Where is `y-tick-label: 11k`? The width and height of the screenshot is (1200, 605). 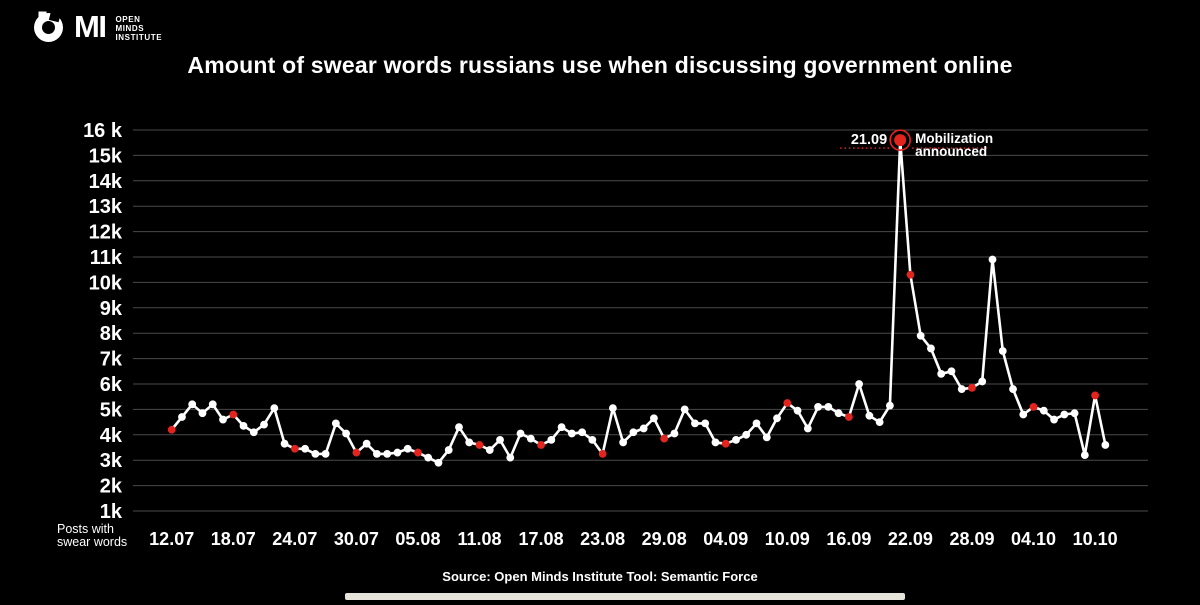 y-tick-label: 11k is located at coordinates (106, 258).